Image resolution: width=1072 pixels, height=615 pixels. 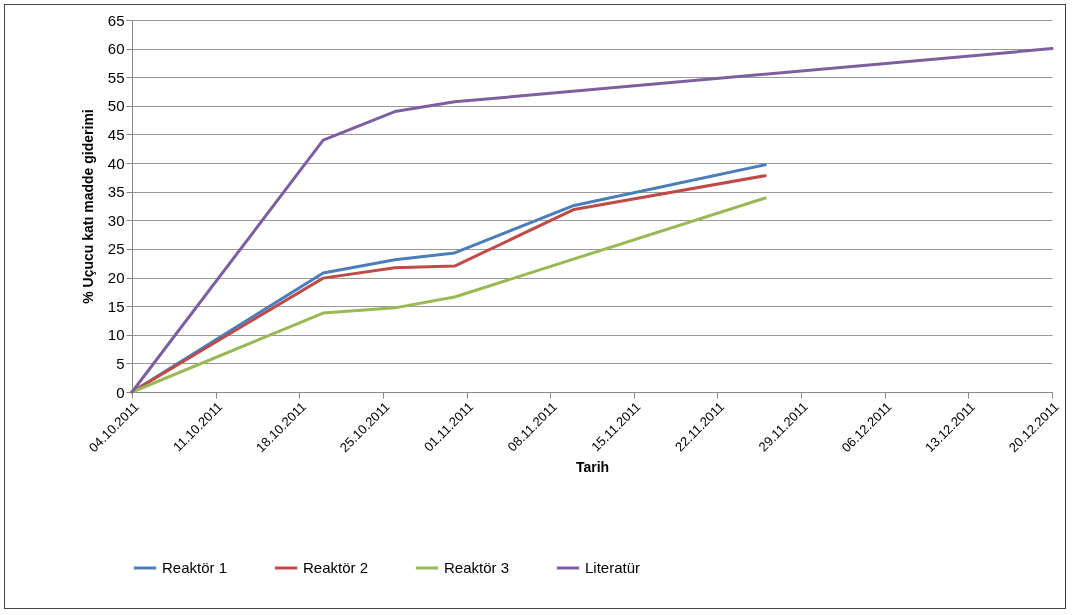 What do you see at coordinates (116, 249) in the screenshot?
I see `y-tick-label: 25` at bounding box center [116, 249].